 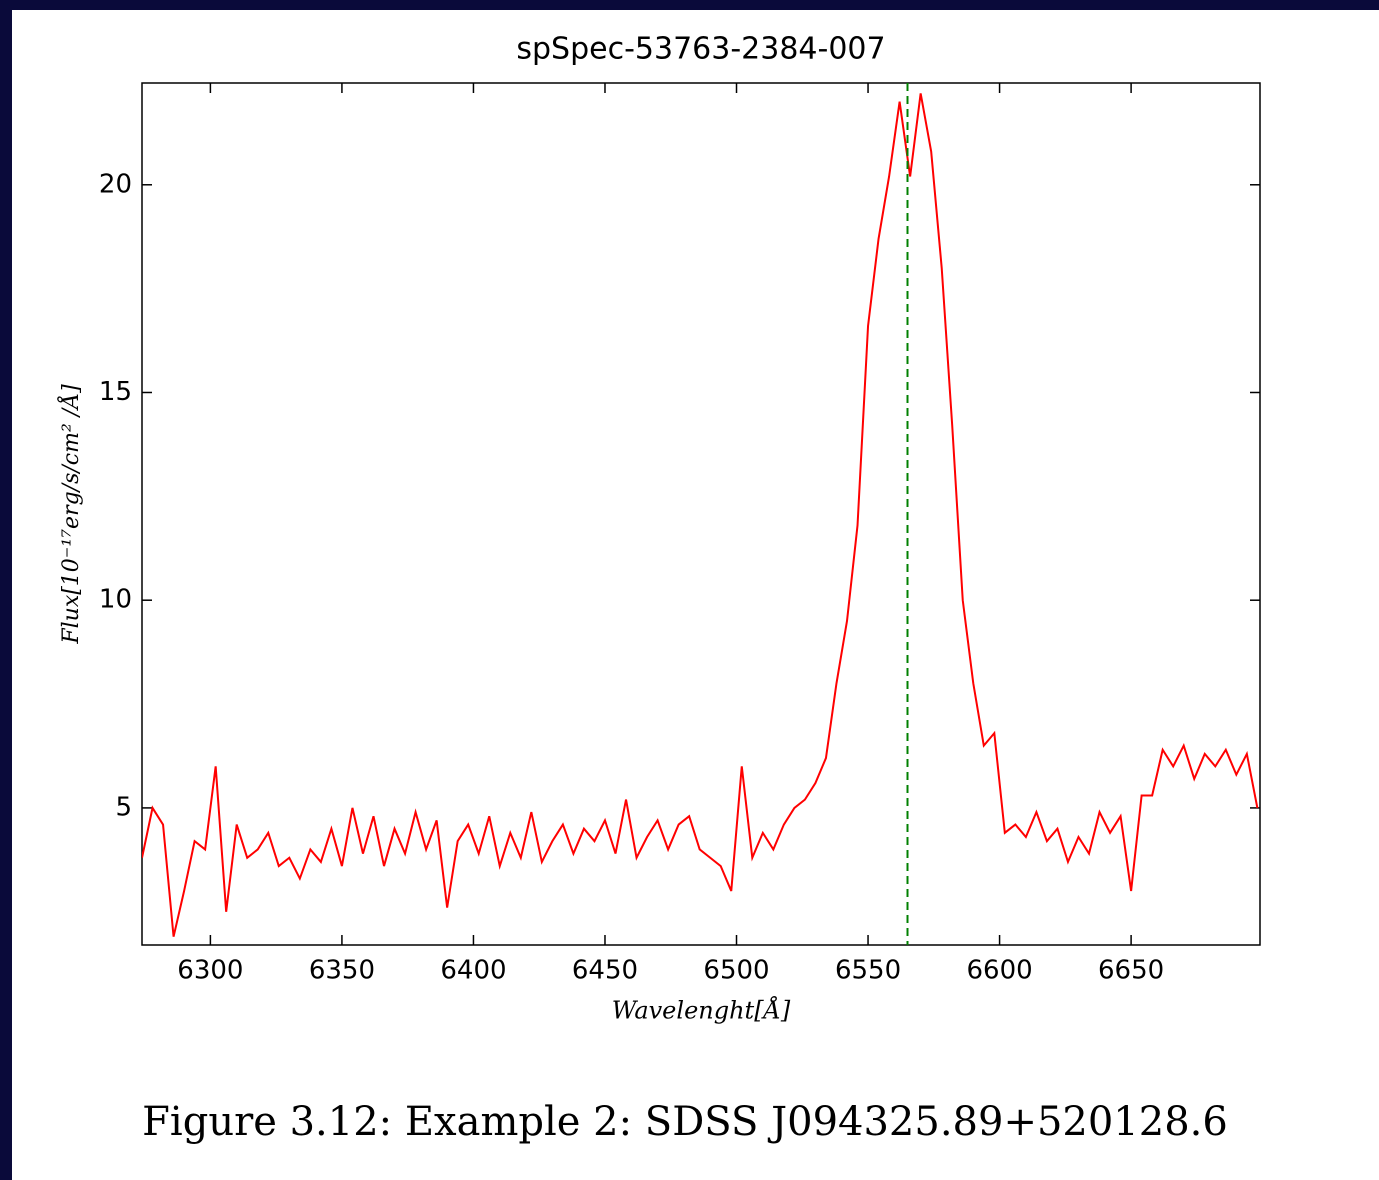 What do you see at coordinates (605, 971) in the screenshot?
I see `x-tick-label: 6450` at bounding box center [605, 971].